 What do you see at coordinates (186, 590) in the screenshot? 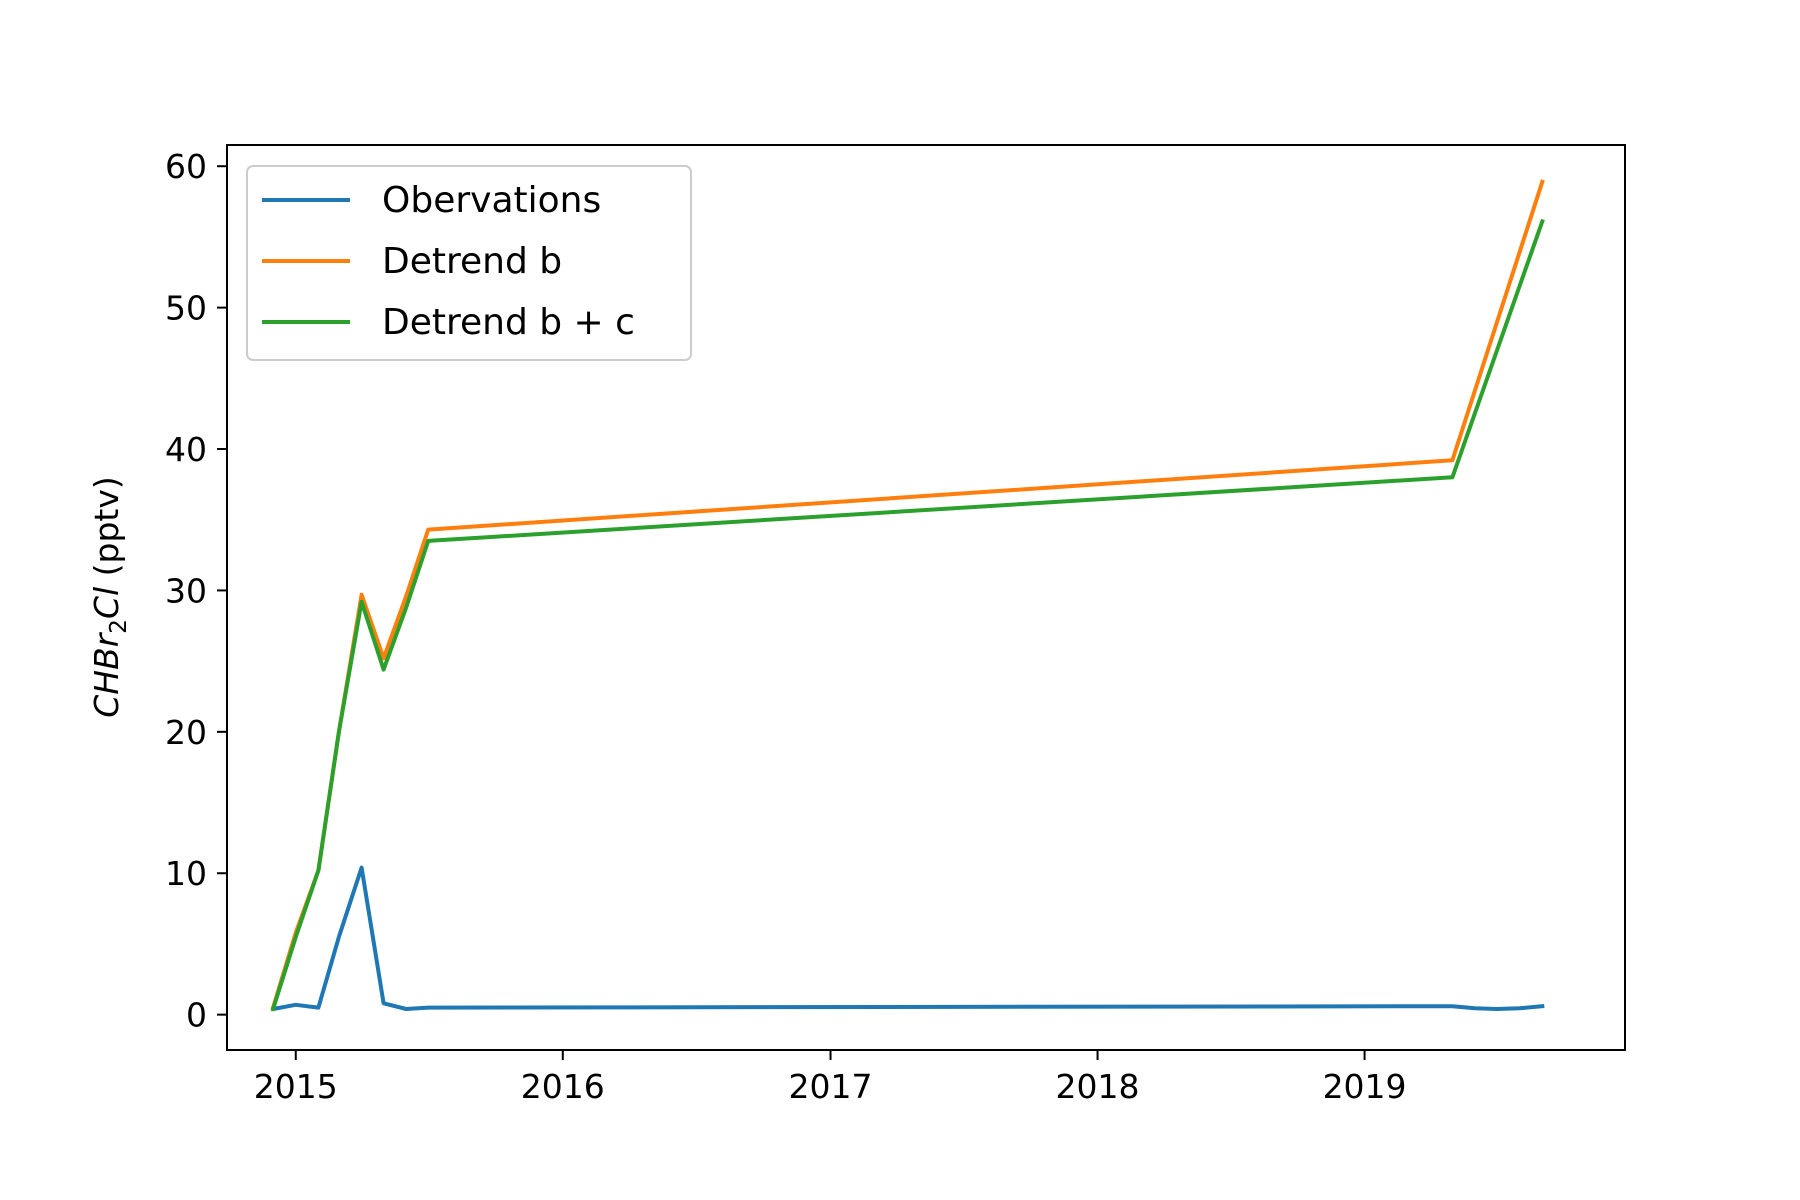
I see `y-tick-label: 30` at bounding box center [186, 590].